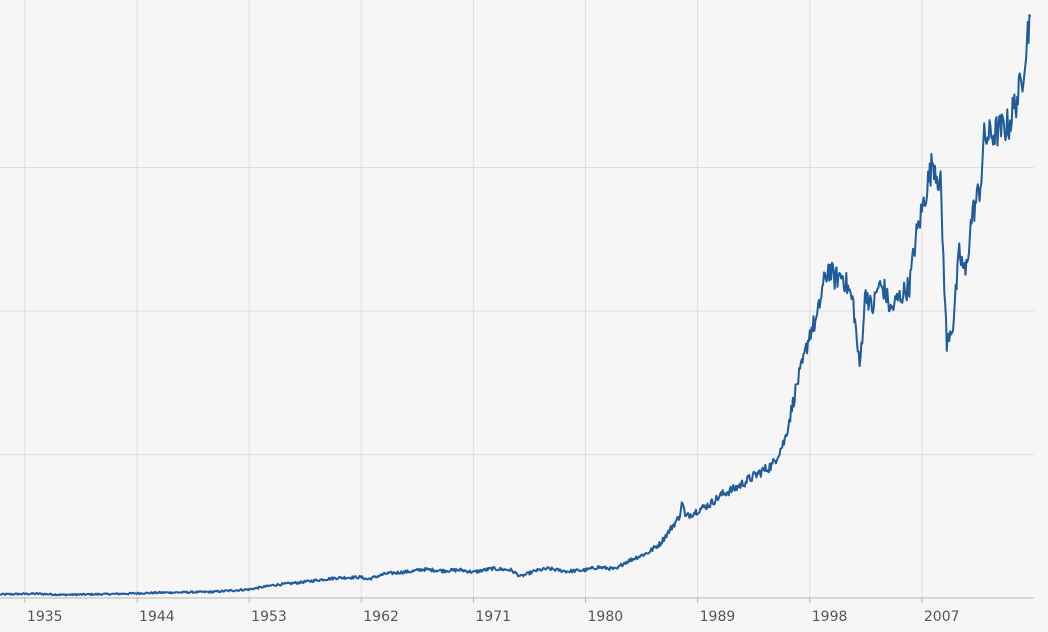  I want to click on x-tick-label: 1953, so click(269, 617).